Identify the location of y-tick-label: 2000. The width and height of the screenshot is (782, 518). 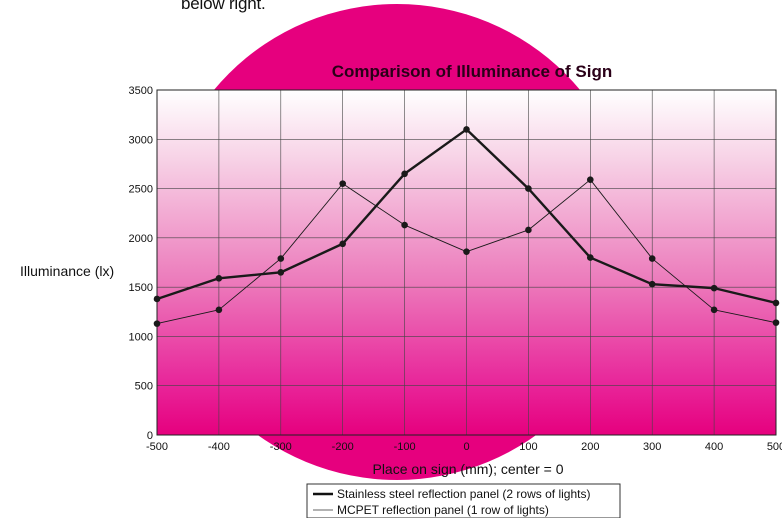
(141, 239).